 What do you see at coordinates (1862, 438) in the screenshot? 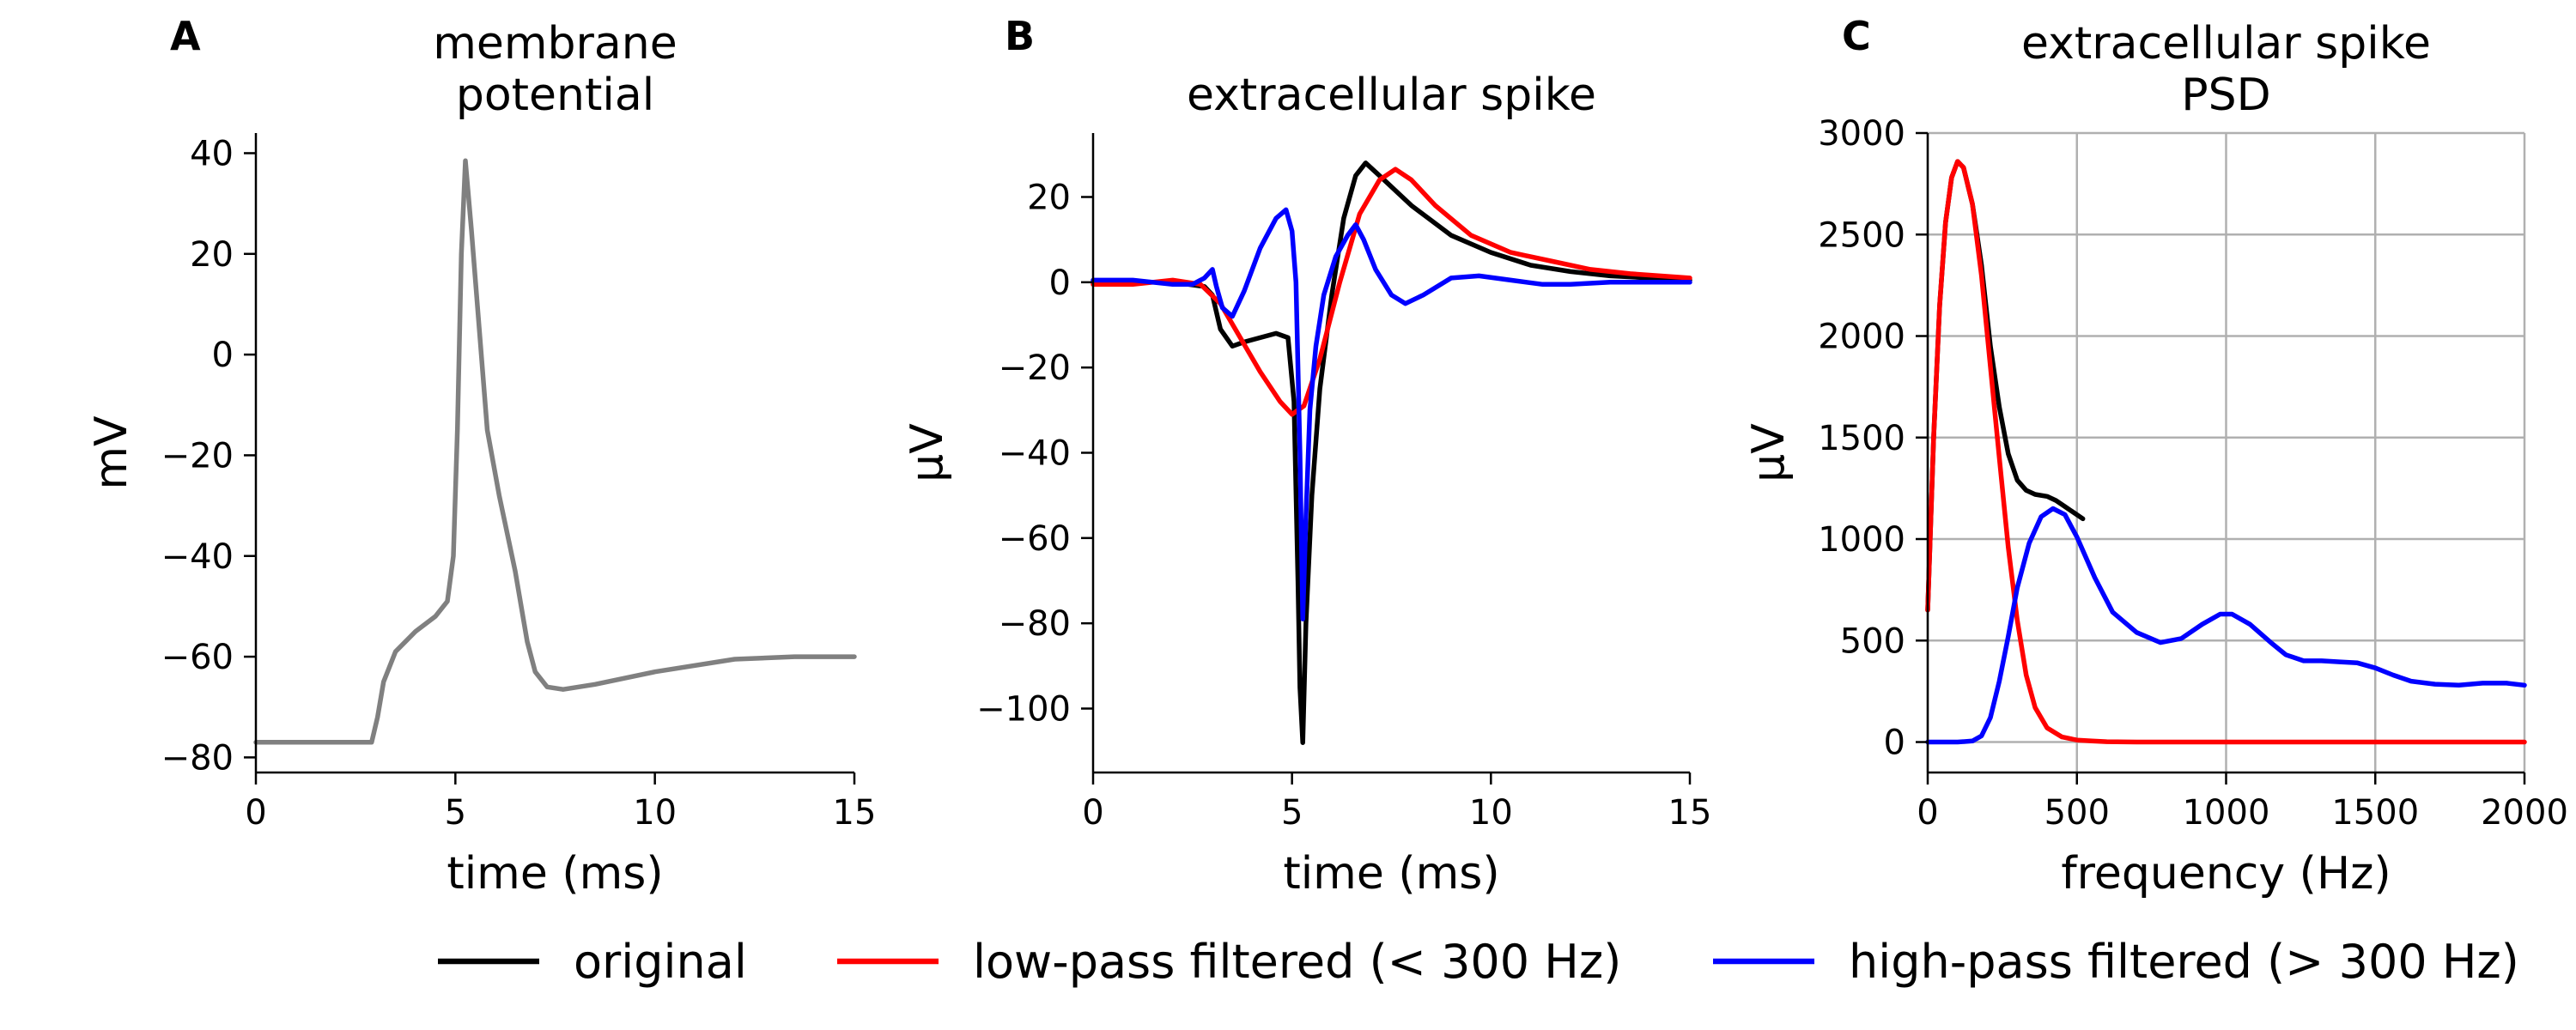
I see `y-tick-label: 1500` at bounding box center [1862, 438].